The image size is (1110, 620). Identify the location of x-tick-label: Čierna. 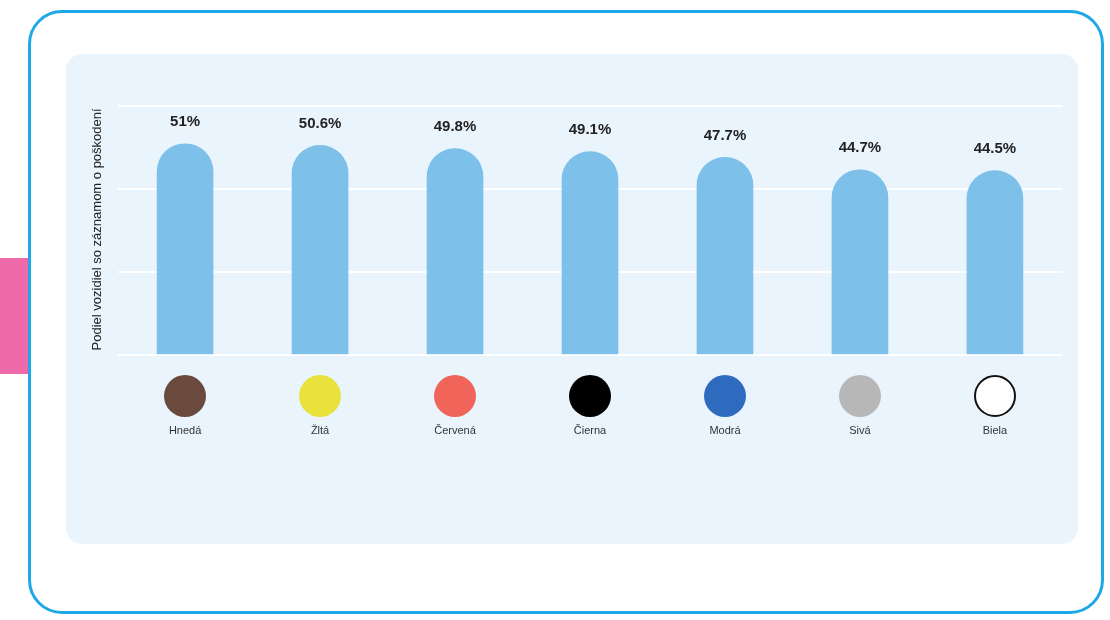
(590, 430).